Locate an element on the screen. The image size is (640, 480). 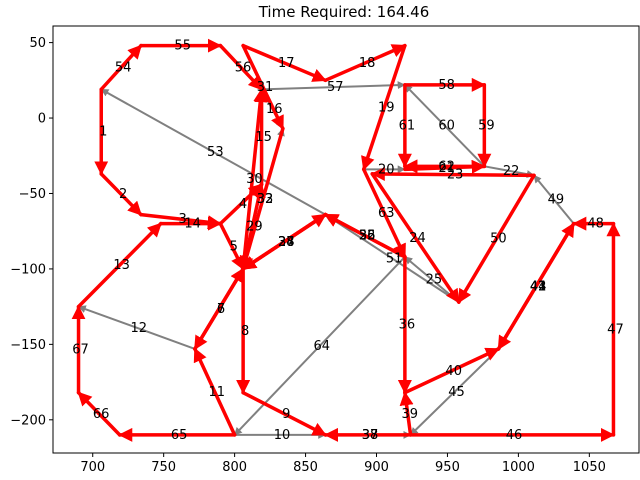
x-tick-label: 850 is located at coordinates (305, 467).